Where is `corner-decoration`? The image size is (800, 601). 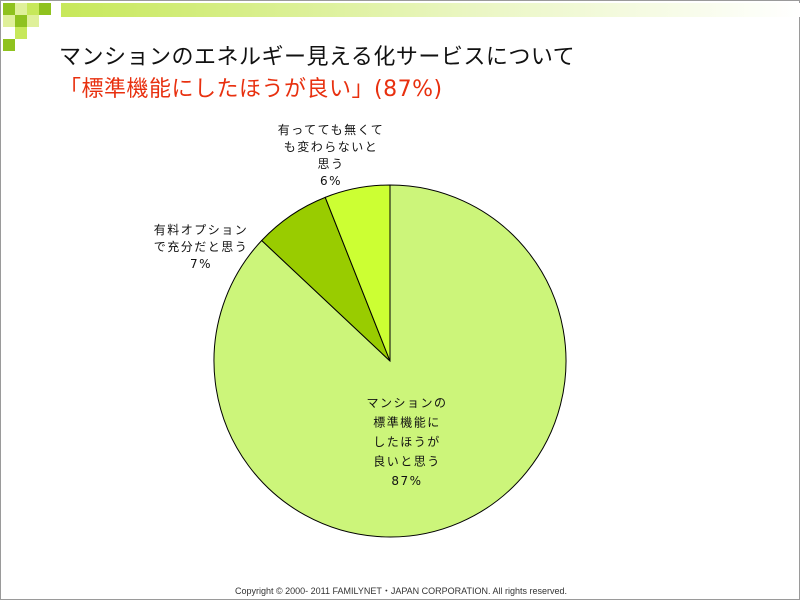
corner-decoration is located at coordinates (401, 27).